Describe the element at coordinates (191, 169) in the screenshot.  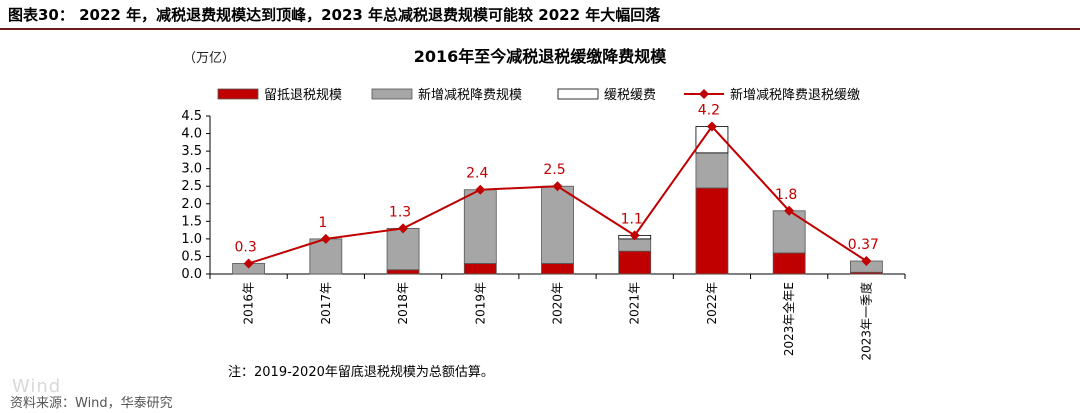
I see `y-tick-label: 3.0` at that location.